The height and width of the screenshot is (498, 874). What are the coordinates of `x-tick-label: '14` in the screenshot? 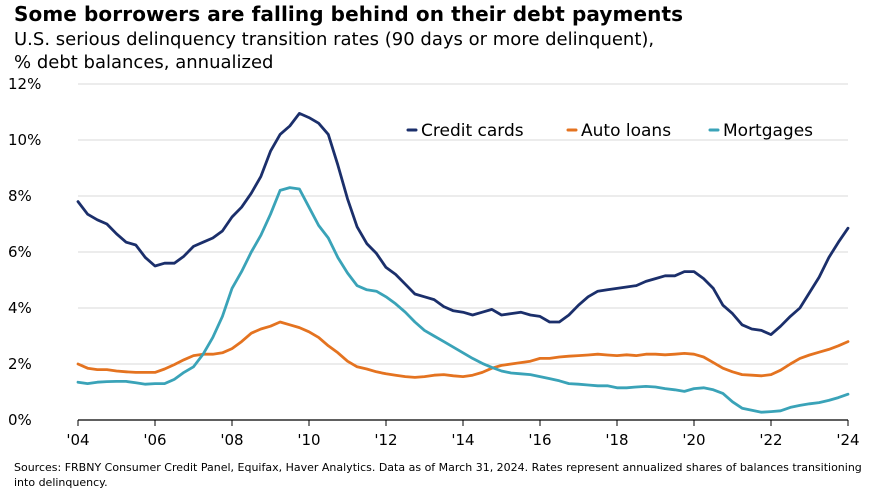 It's located at (462, 440).